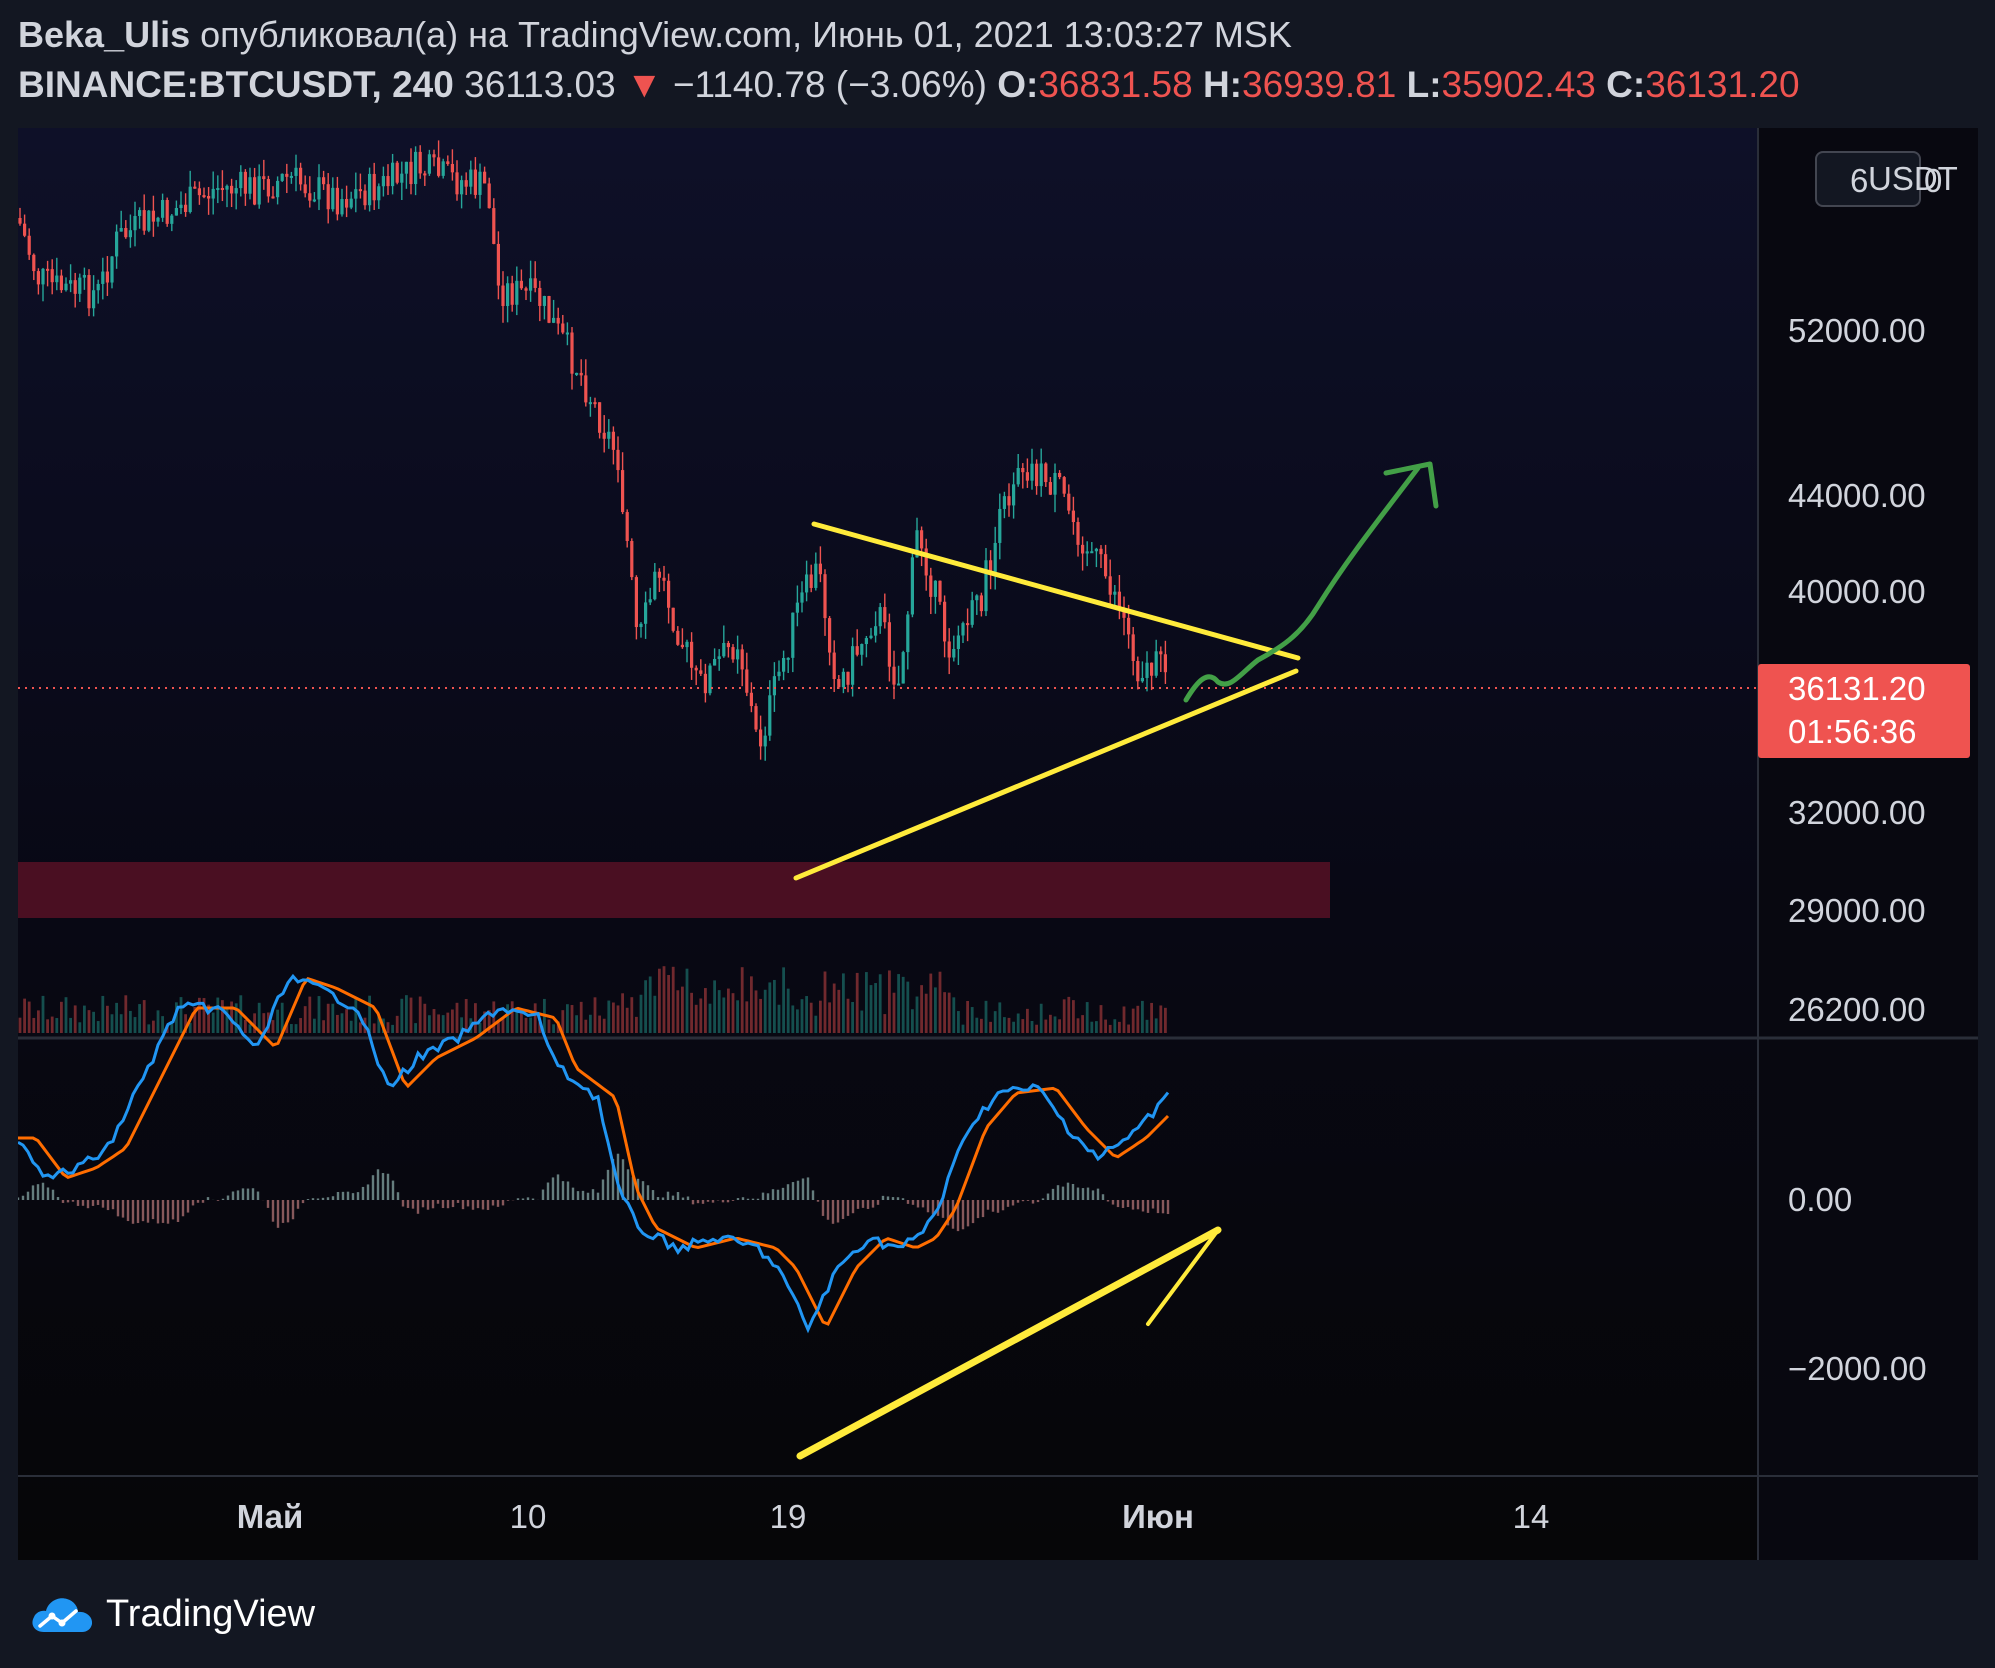 The width and height of the screenshot is (1995, 1668). I want to click on macd-line, so click(594, 1153).